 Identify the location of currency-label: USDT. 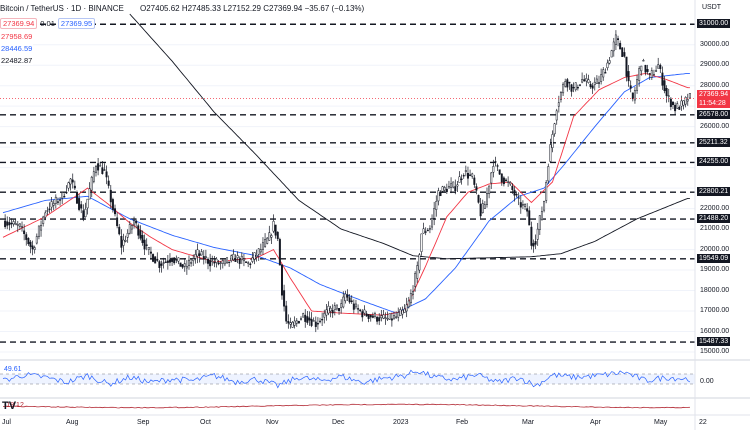
(712, 7).